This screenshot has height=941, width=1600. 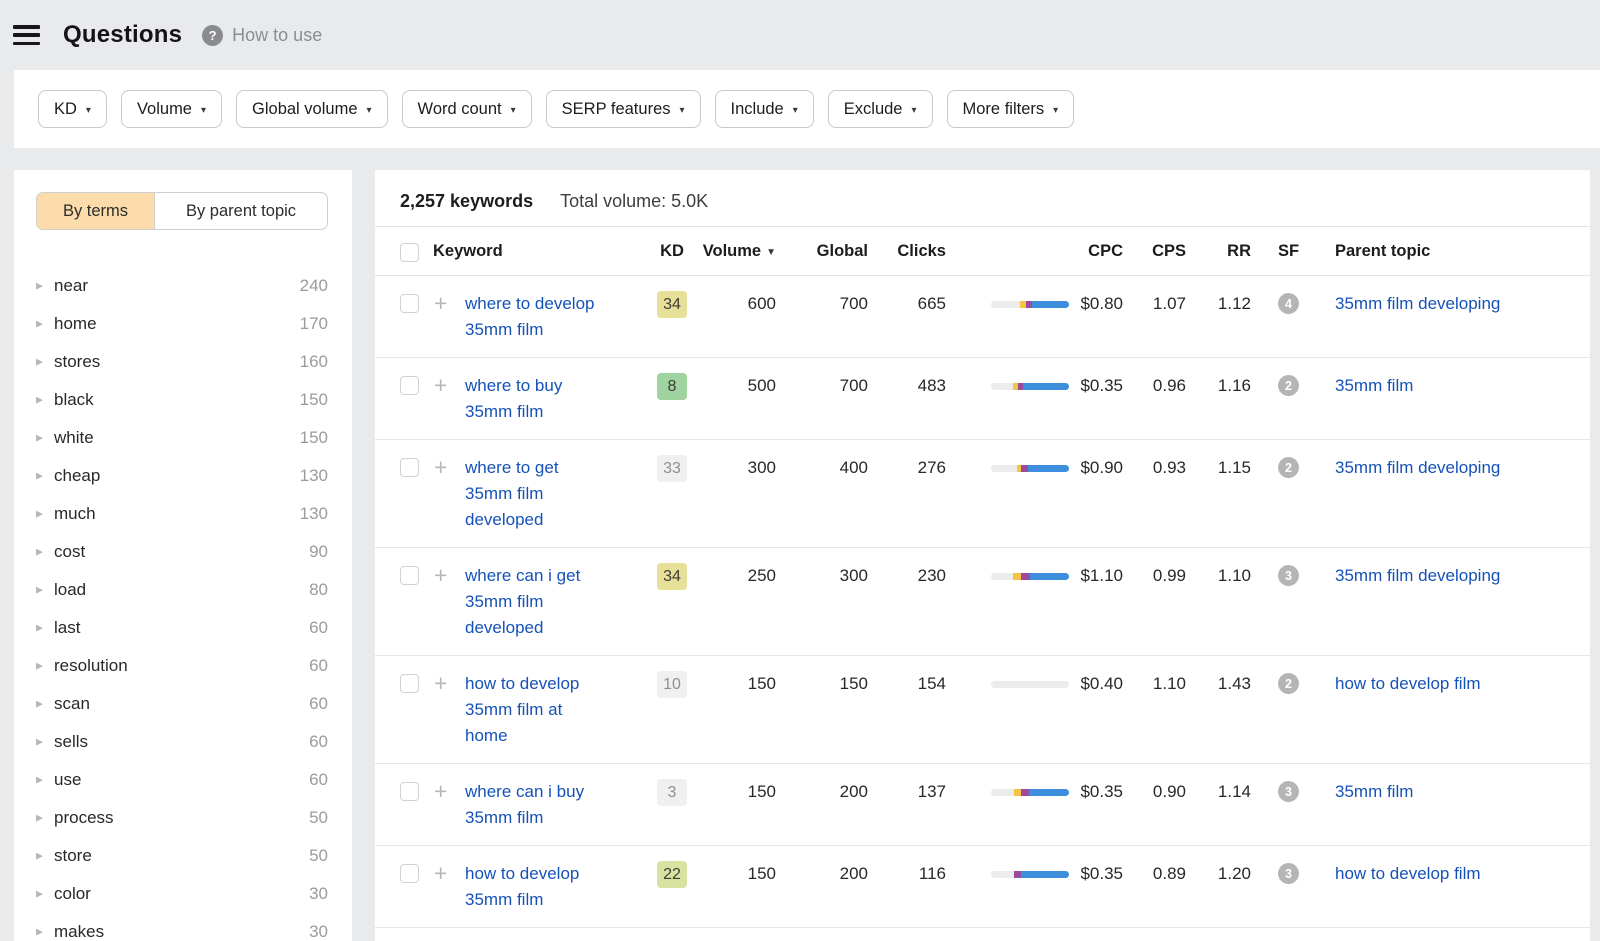 What do you see at coordinates (240, 211) in the screenshot?
I see `tab-by-parent-topic: By parent topic` at bounding box center [240, 211].